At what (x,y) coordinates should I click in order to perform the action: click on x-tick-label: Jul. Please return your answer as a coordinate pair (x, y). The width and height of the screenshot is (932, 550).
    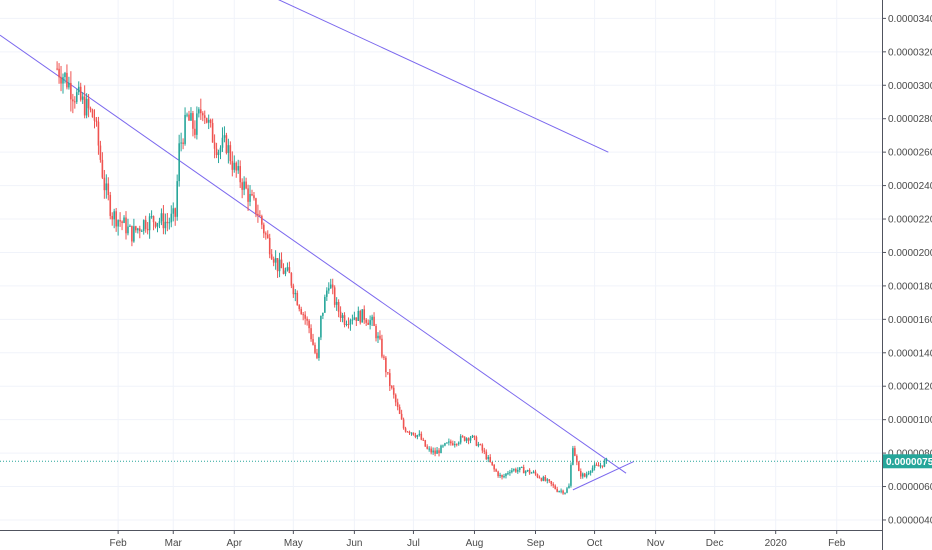
    Looking at the image, I should click on (413, 543).